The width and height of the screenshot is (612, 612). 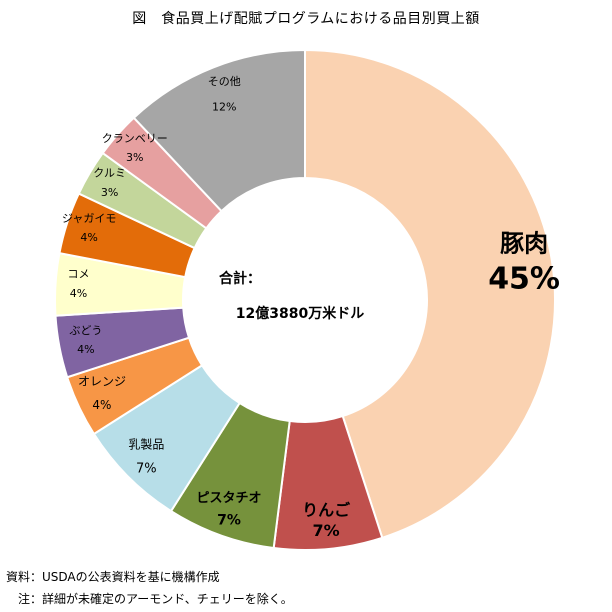 What do you see at coordinates (224, 81) in the screenshot?
I see `slice-label-11: その他` at bounding box center [224, 81].